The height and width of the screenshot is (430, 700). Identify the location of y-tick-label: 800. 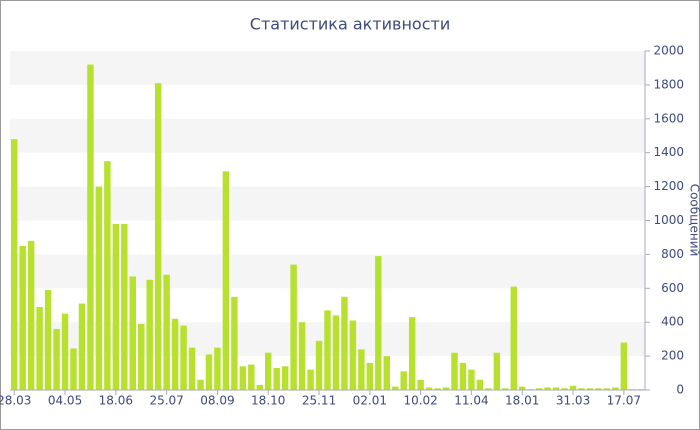
(672, 254).